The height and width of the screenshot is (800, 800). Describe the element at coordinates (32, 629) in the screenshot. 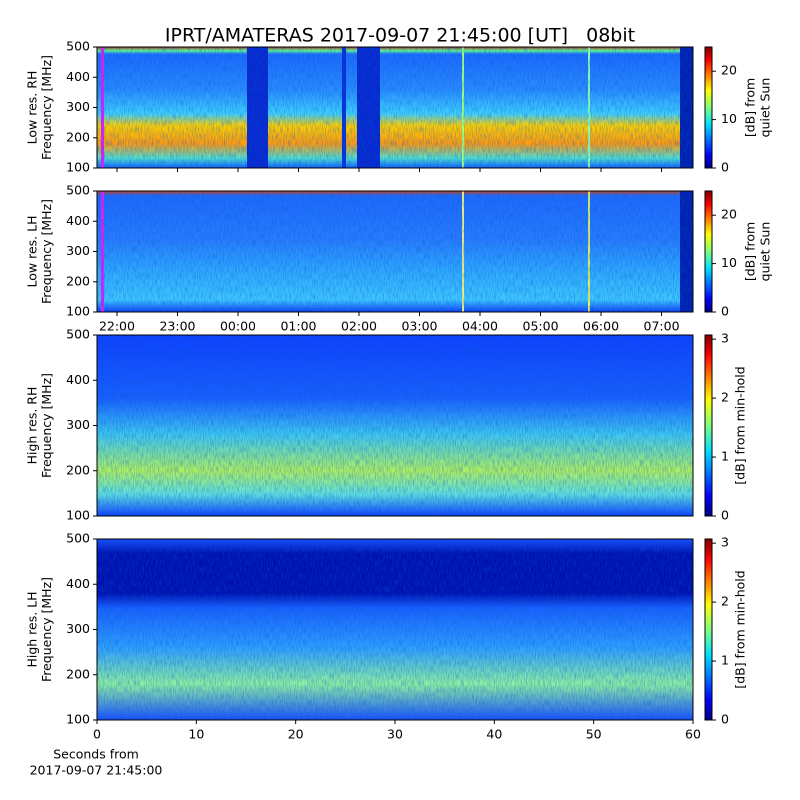

I see `y-axis-label: High res. LH` at that location.